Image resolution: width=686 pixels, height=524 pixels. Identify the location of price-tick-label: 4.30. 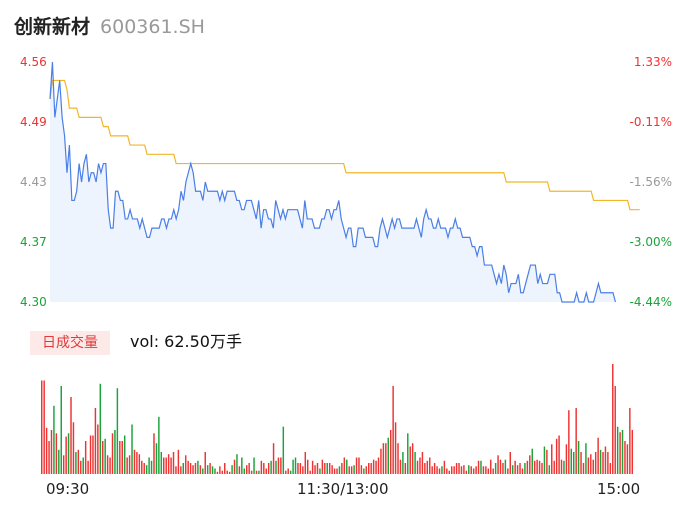
(33, 302).